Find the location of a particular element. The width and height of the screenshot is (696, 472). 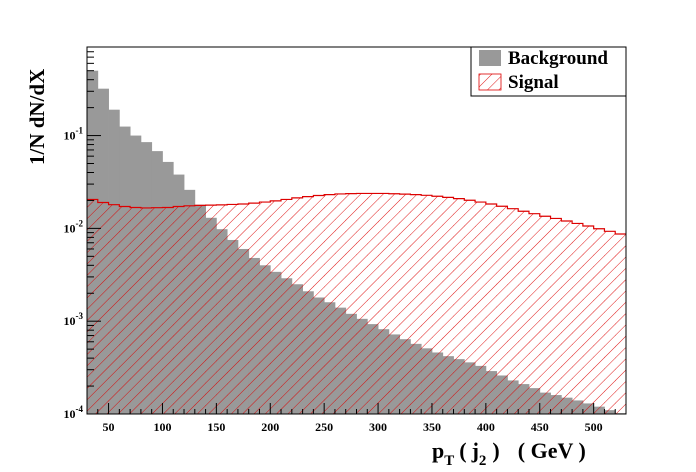

x-tick-labels: 50 100 150 200 250 300 350 400 450 500 is located at coordinates (353, 427).